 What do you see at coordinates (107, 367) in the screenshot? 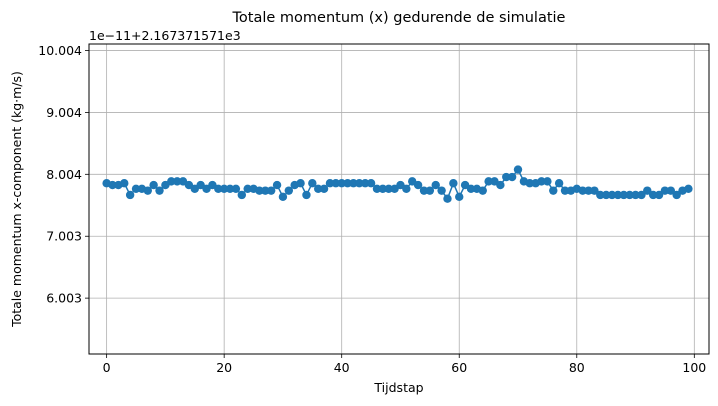
I see `x-tick-label: 0` at bounding box center [107, 367].